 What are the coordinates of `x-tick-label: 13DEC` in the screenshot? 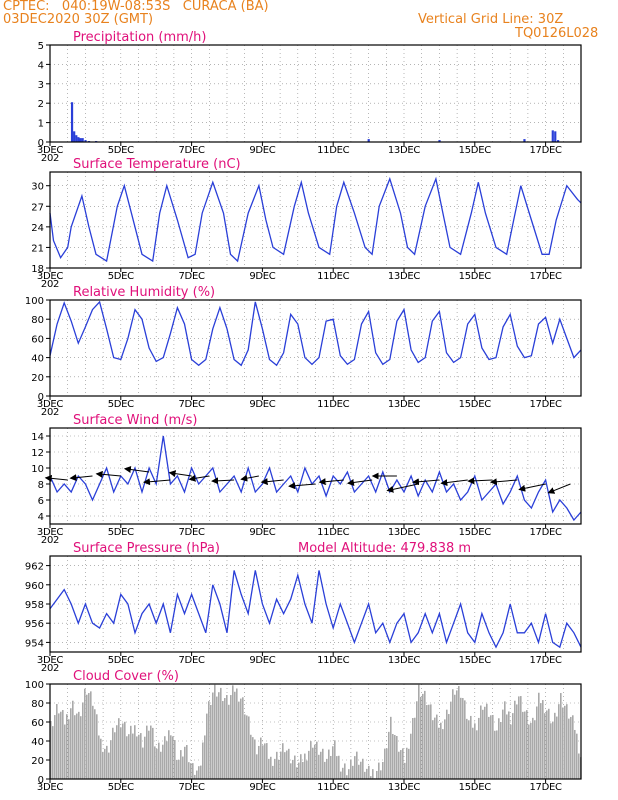 It's located at (404, 150).